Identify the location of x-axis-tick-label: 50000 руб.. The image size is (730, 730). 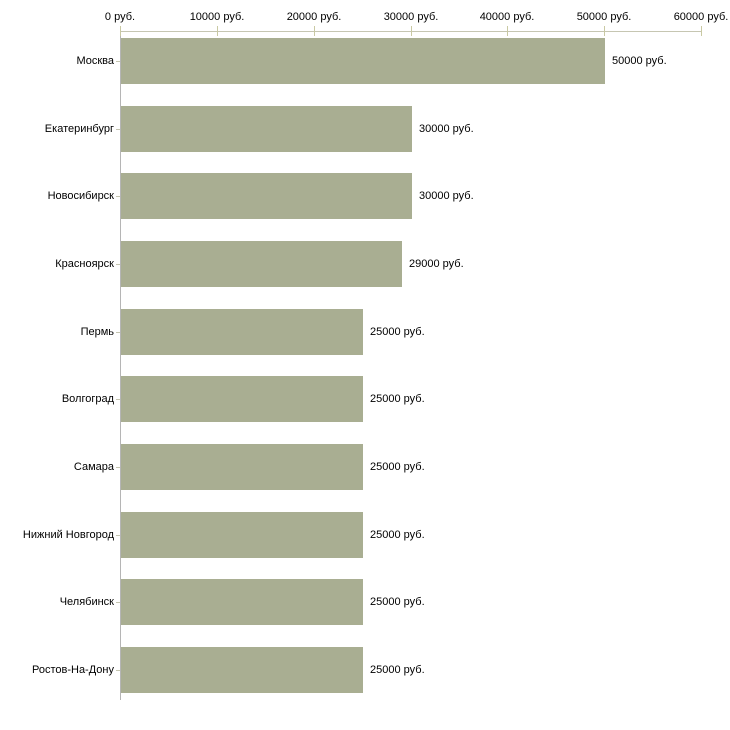
(604, 17).